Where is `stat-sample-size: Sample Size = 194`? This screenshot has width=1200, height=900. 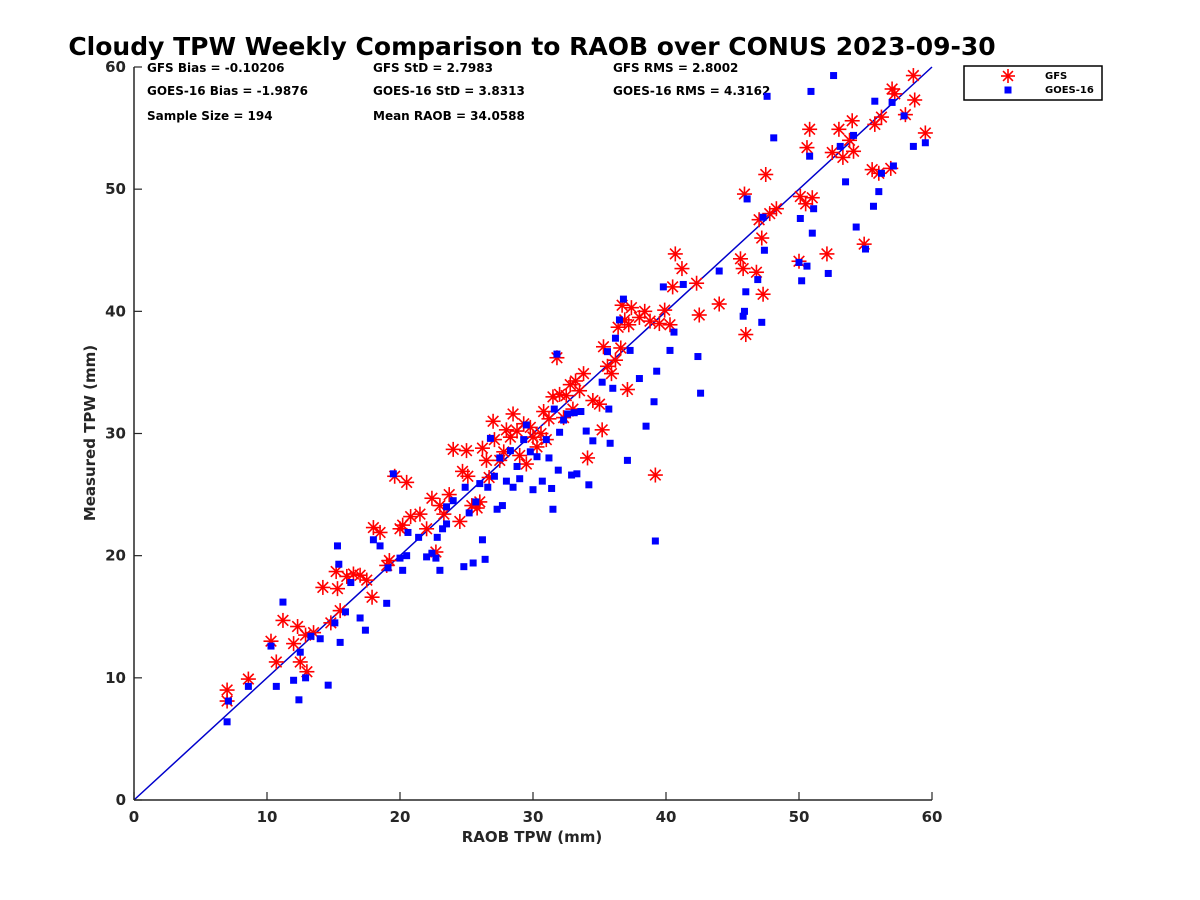
stat-sample-size: Sample Size = 194 is located at coordinates (210, 116).